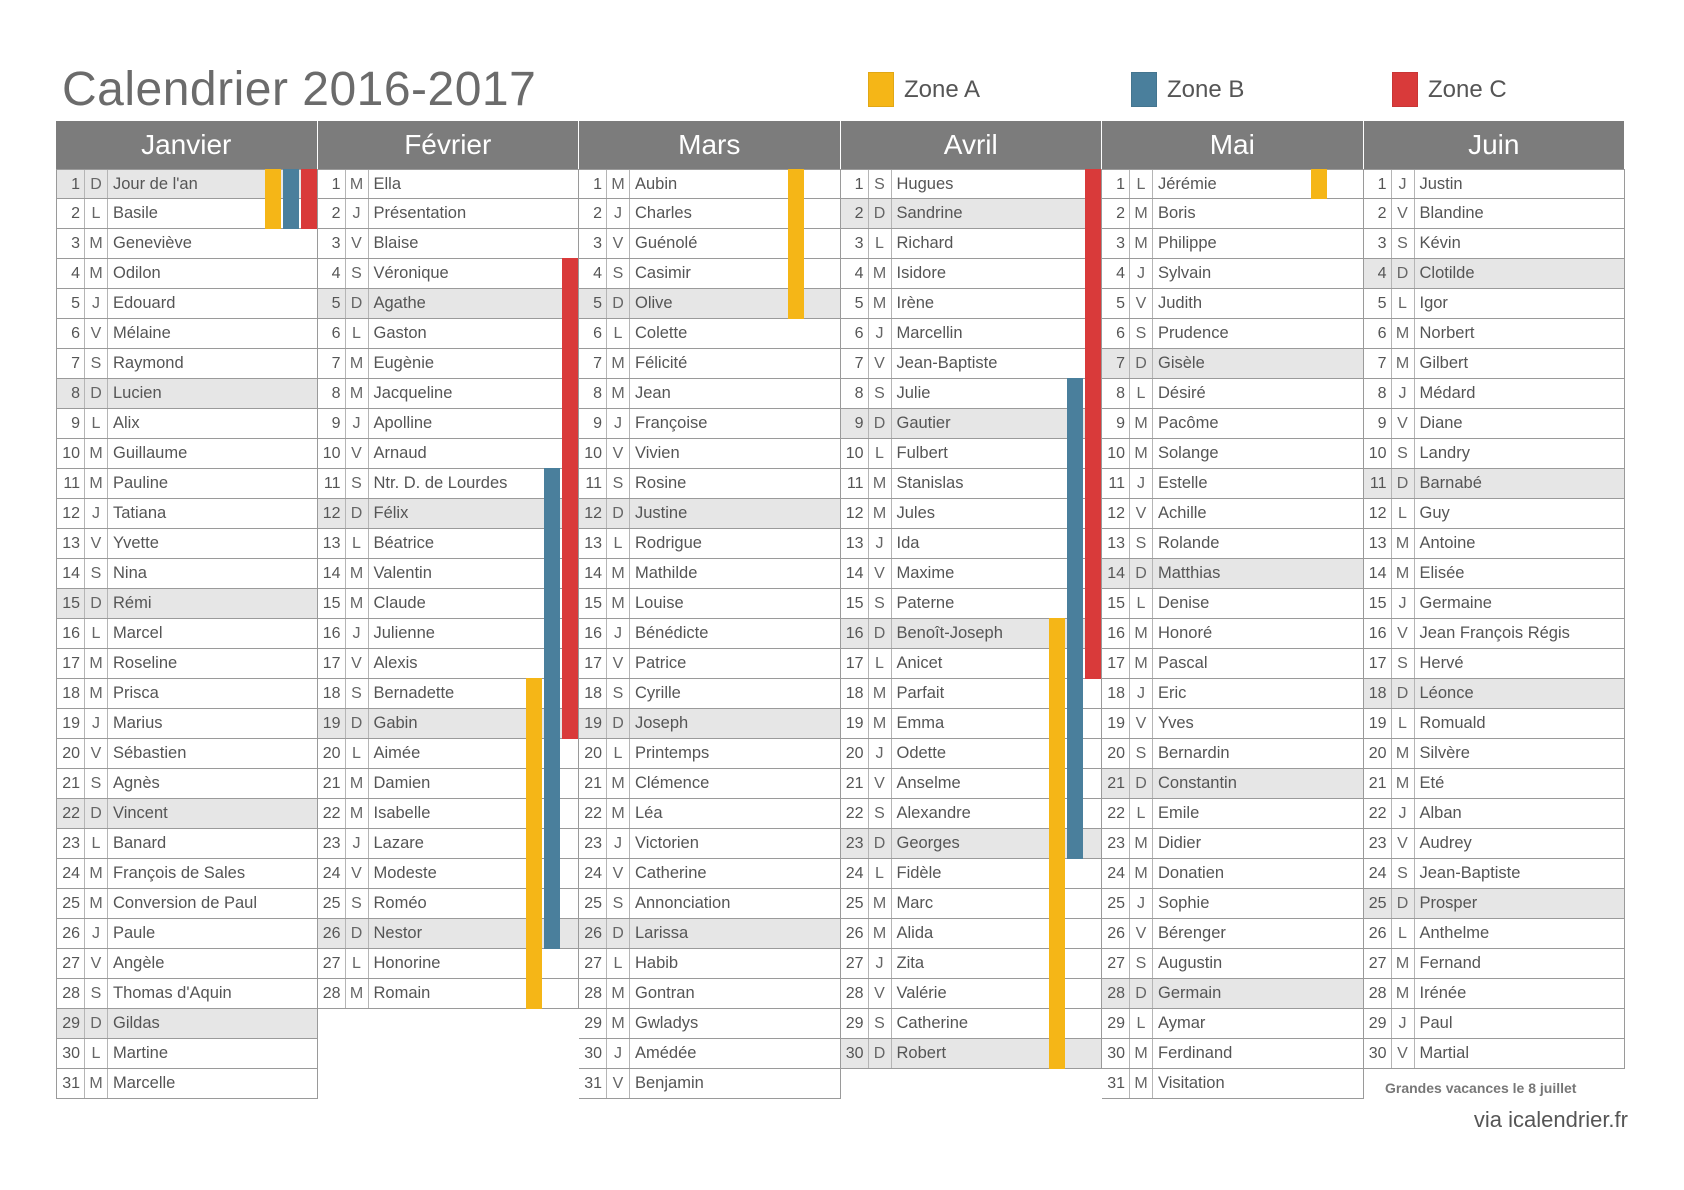 This screenshot has height=1190, width=1684. I want to click on saint-name: Agnès, so click(136, 783).